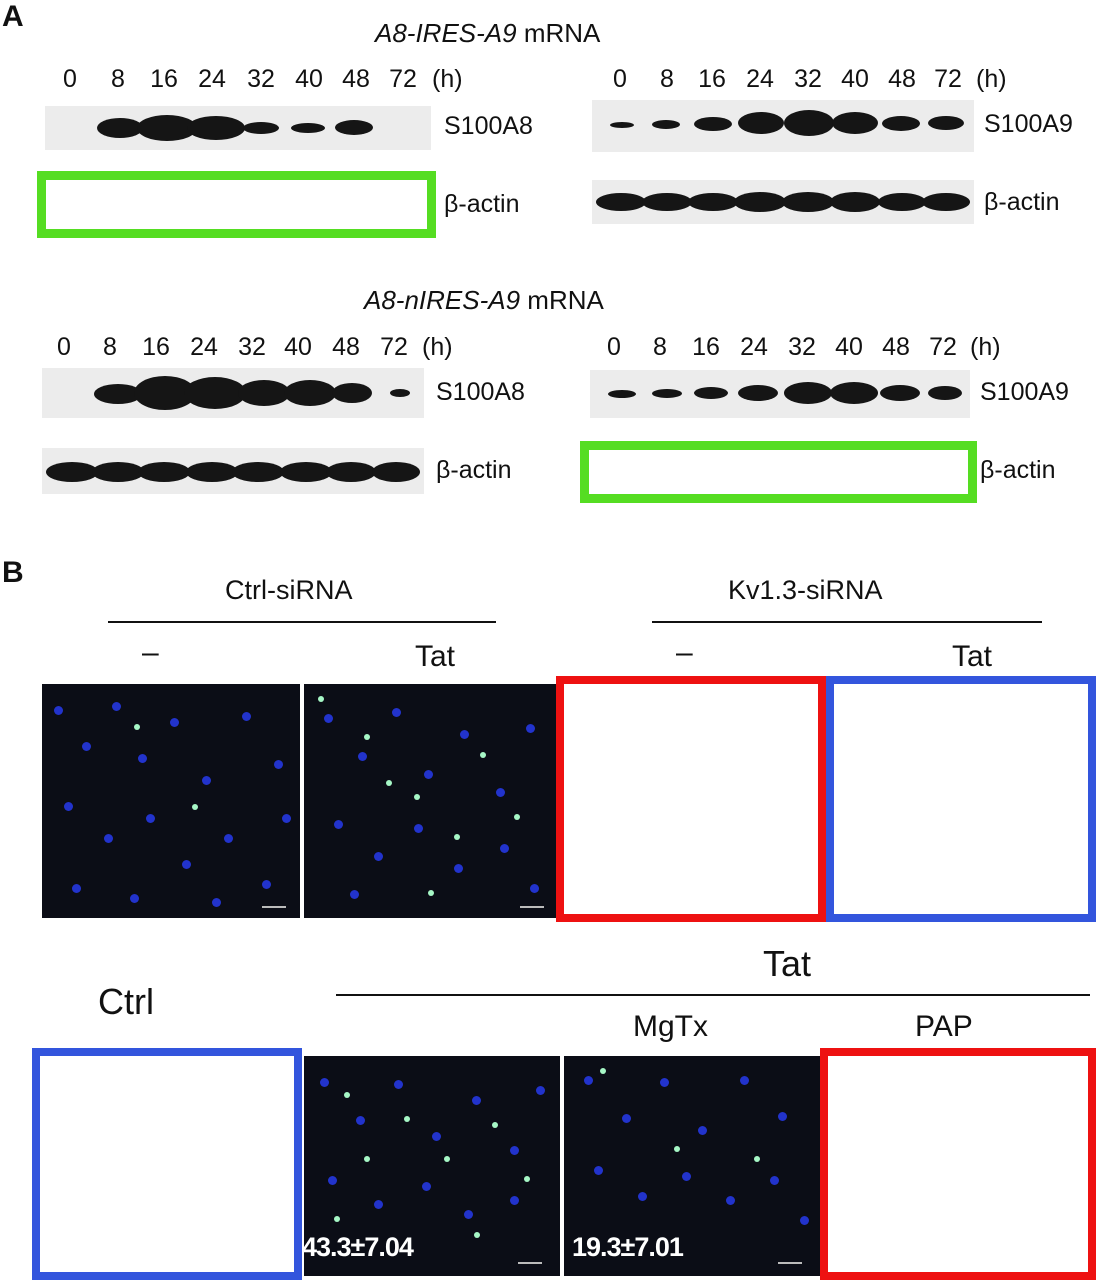 Image resolution: width=1096 pixels, height=1280 pixels. I want to click on blot-s100a8-ires, so click(238, 128).